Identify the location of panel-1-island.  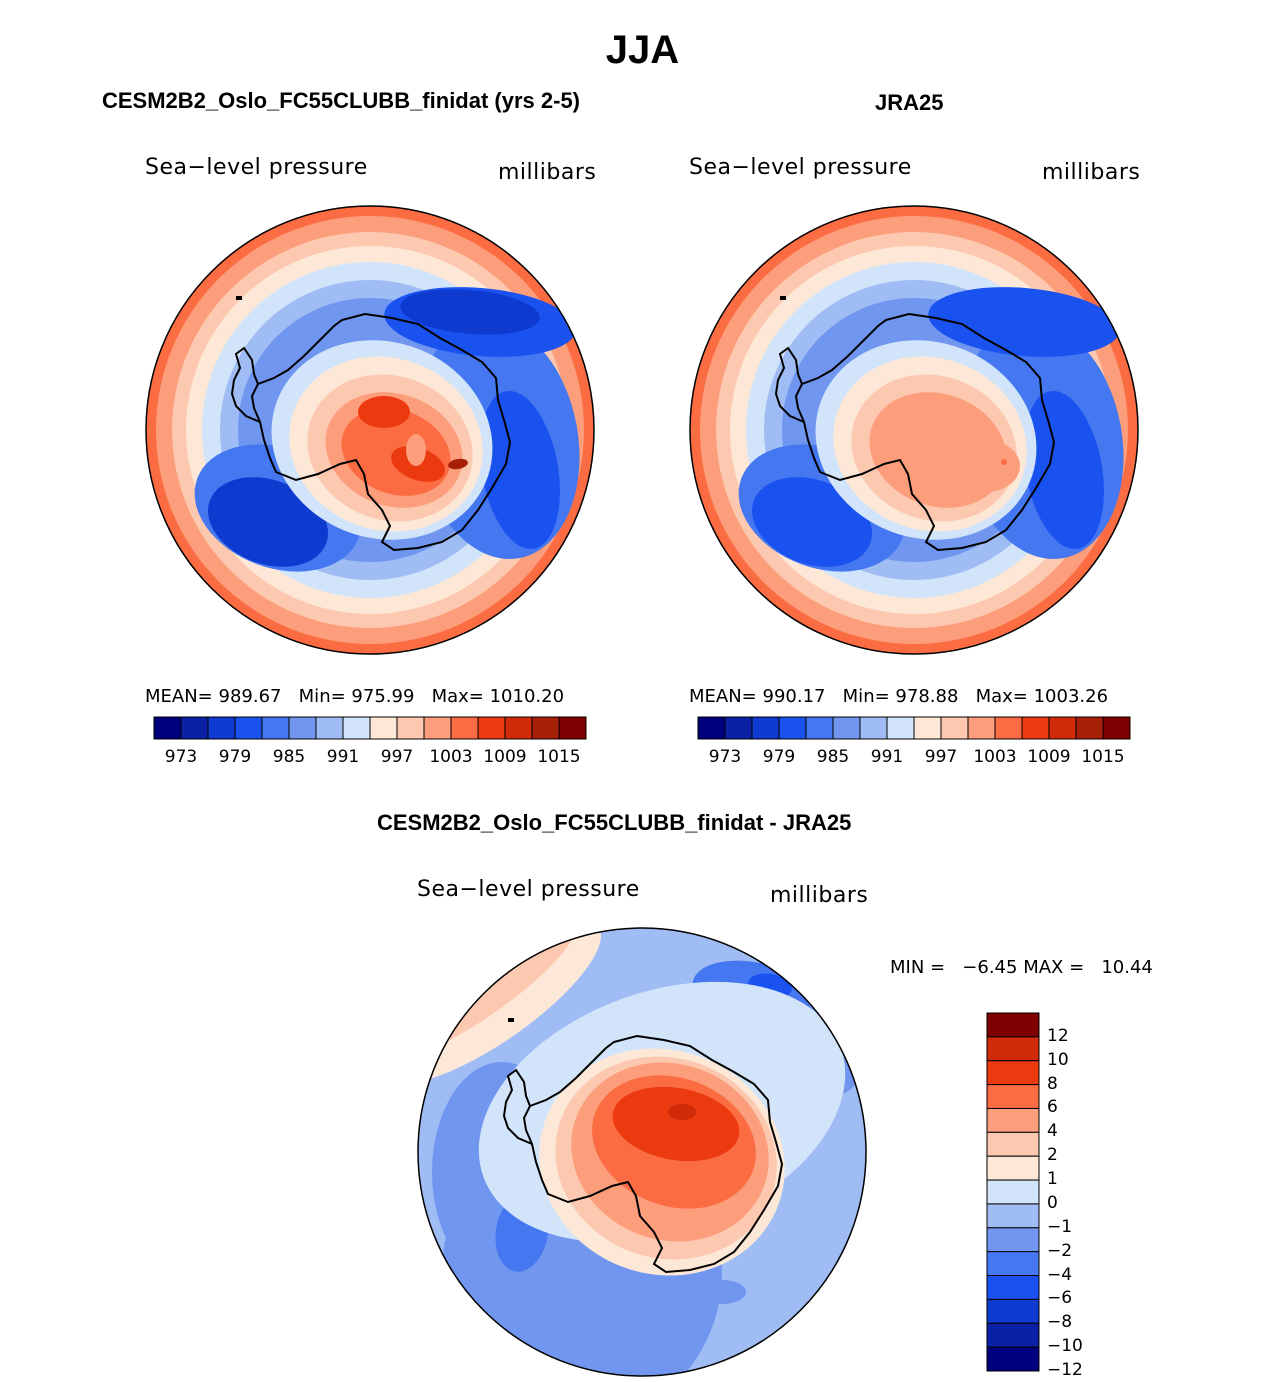
(239, 298).